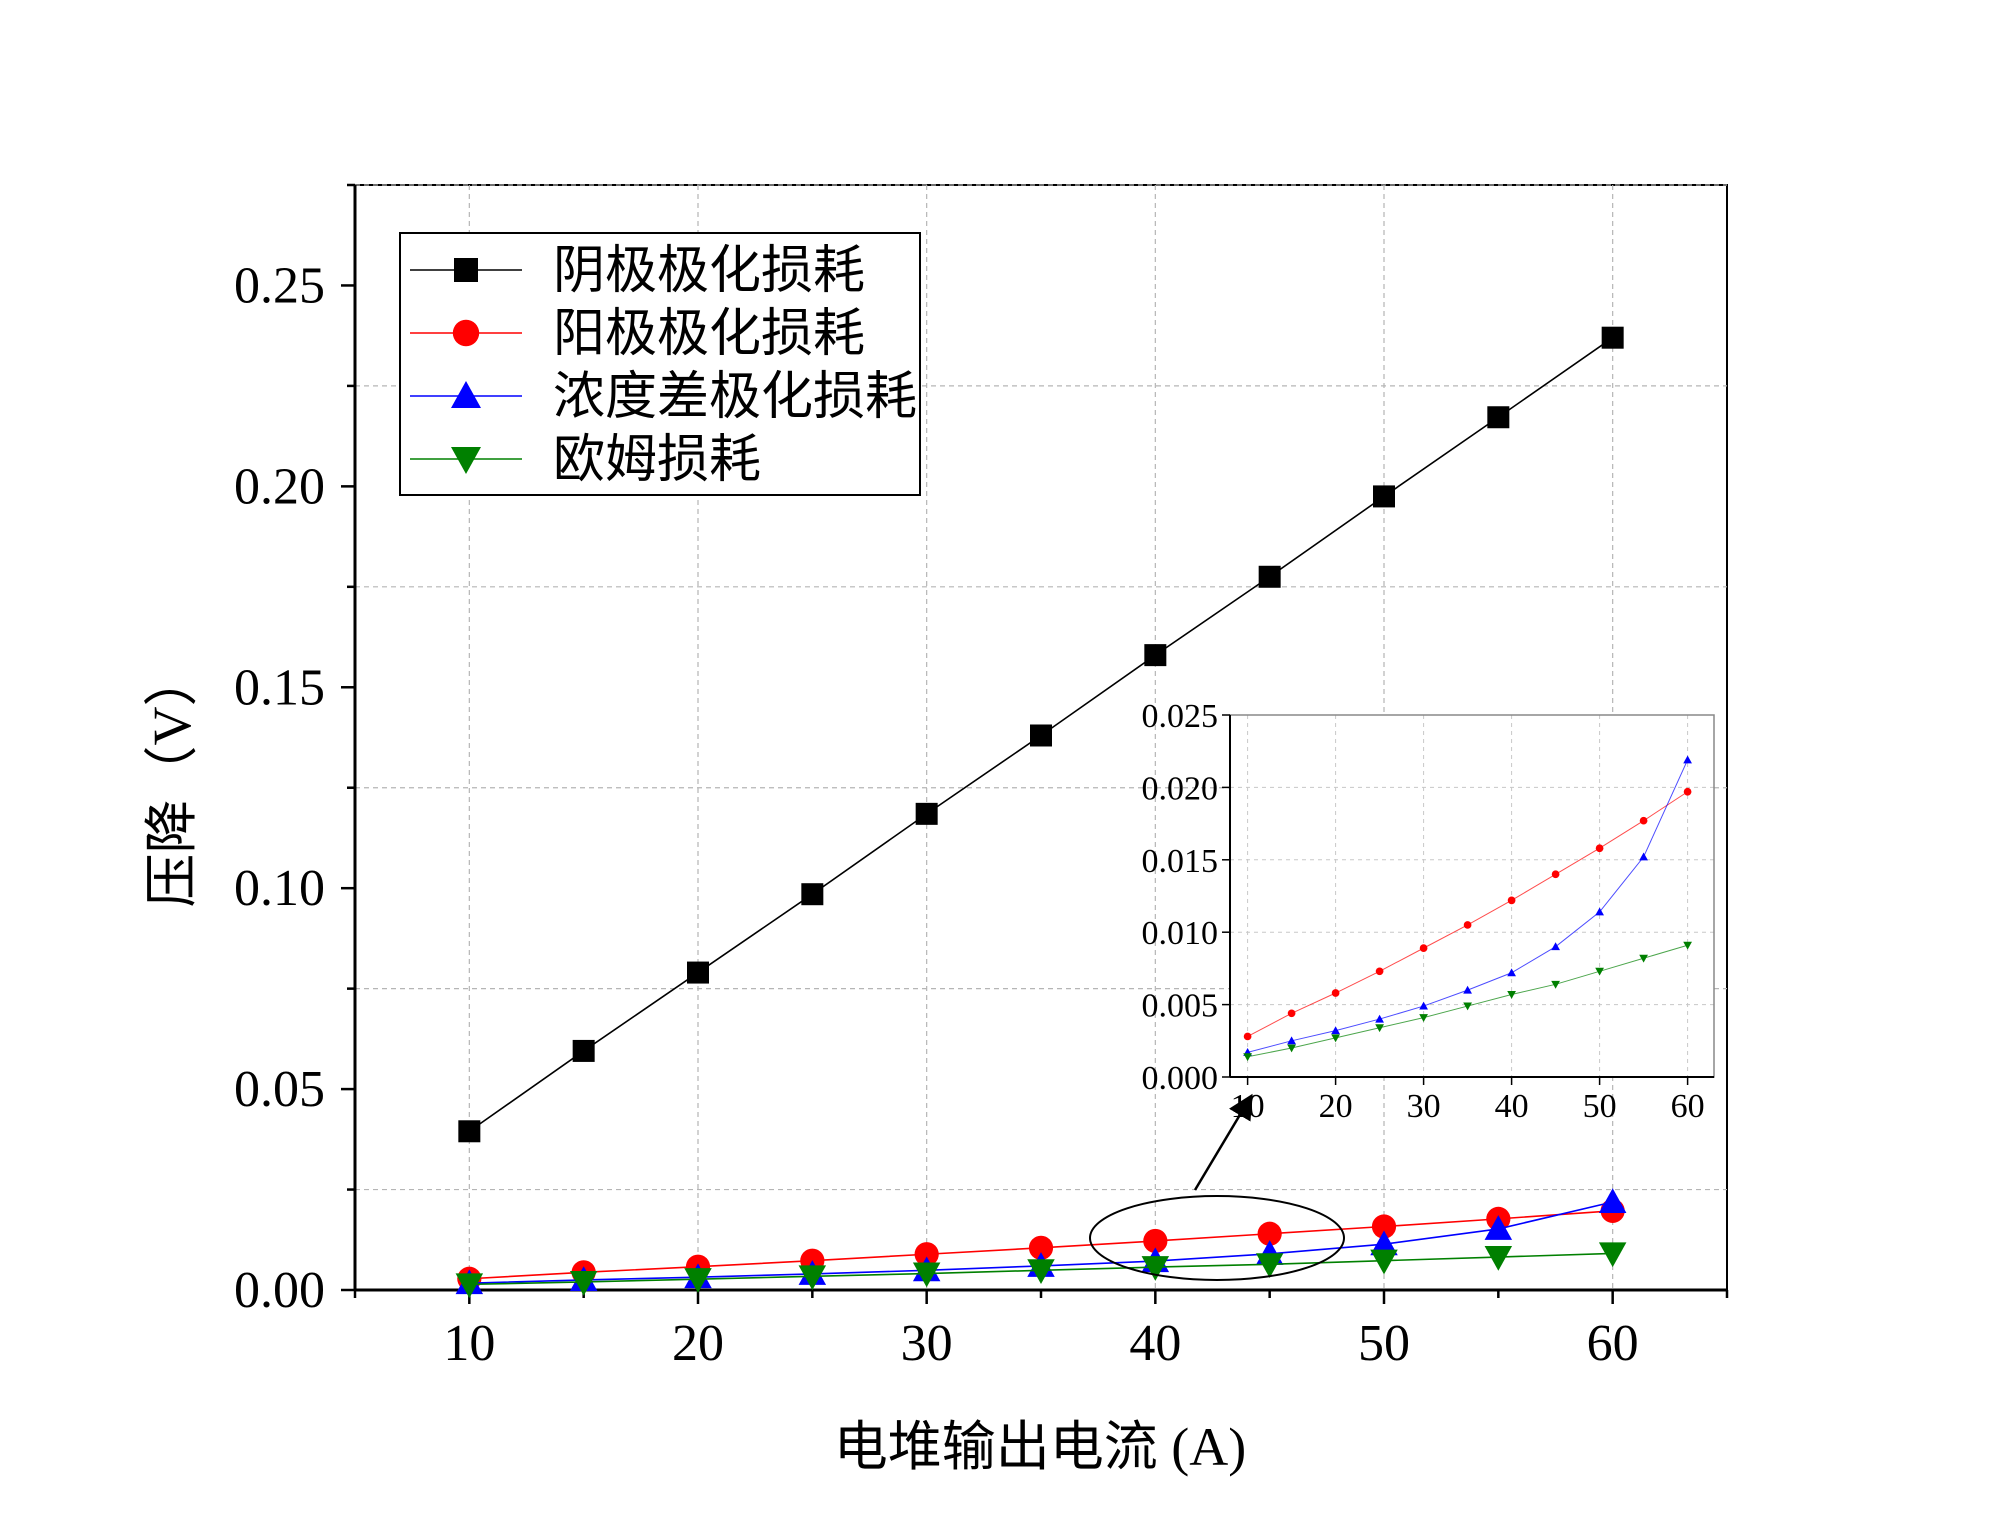 This screenshot has height=1530, width=1999. Describe the element at coordinates (279, 1089) in the screenshot. I see `y-tick-label: 0.05` at that location.